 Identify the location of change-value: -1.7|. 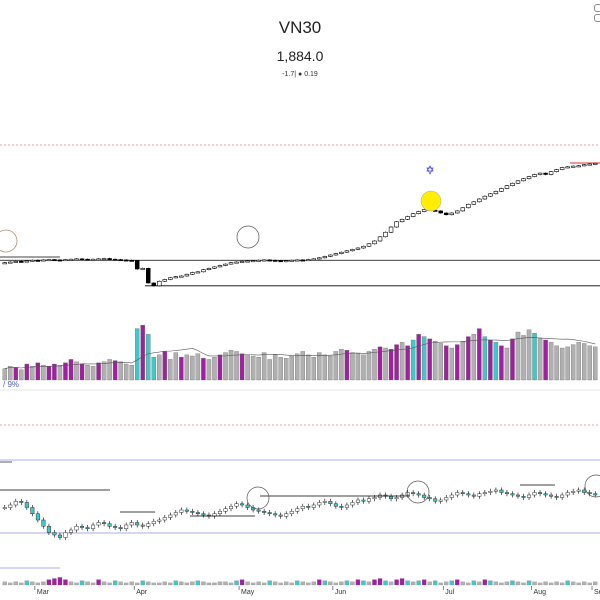
(289, 74).